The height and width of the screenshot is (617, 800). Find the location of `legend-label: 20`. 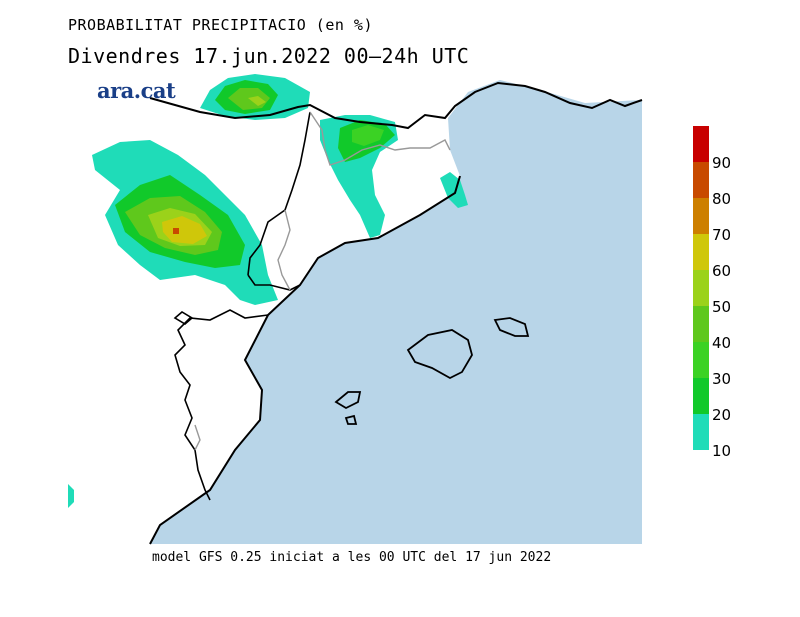

legend-label: 20 is located at coordinates (722, 415).